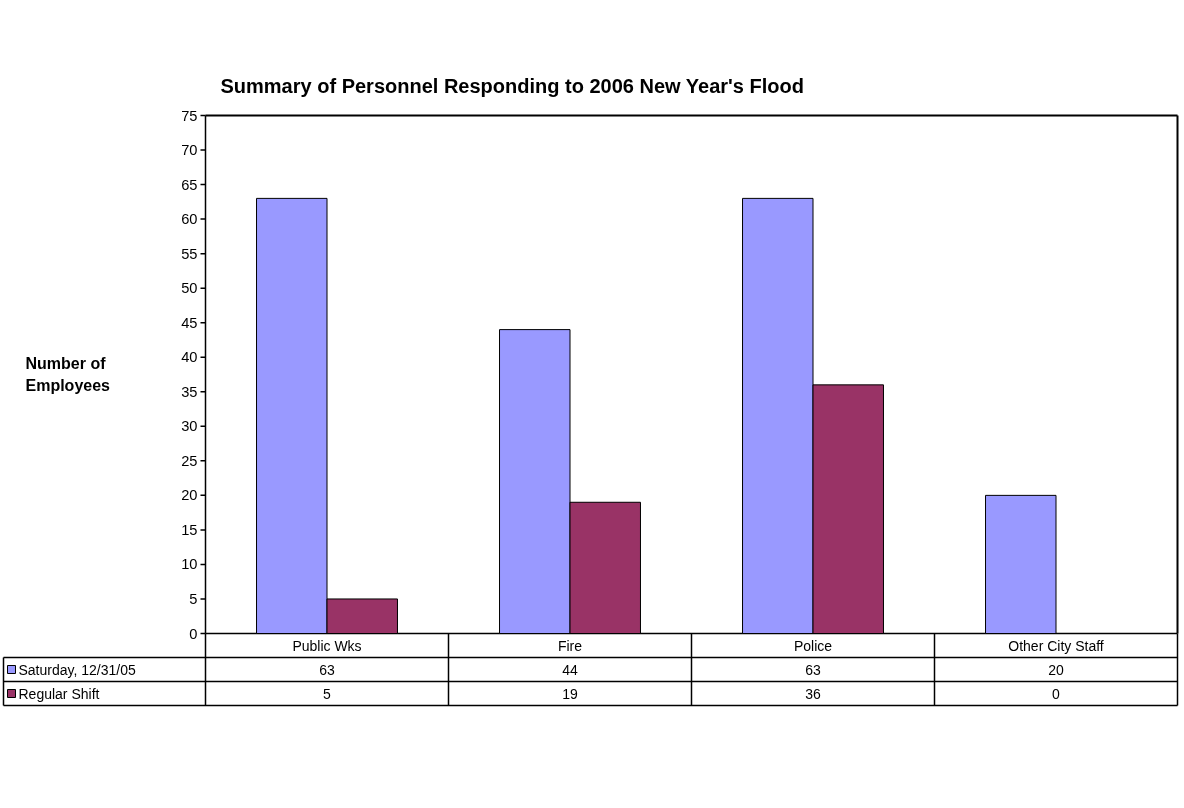  What do you see at coordinates (189, 115) in the screenshot?
I see `y-tick-label: 75` at bounding box center [189, 115].